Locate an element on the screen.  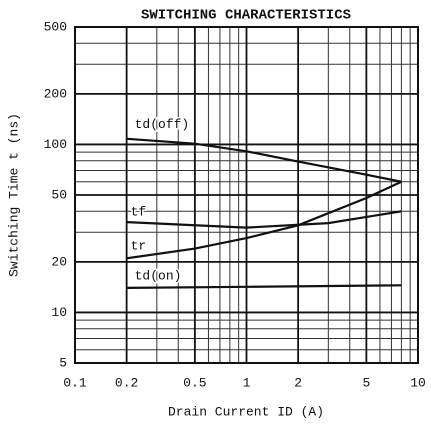
y-tick-label: 20 is located at coordinates (59, 261).